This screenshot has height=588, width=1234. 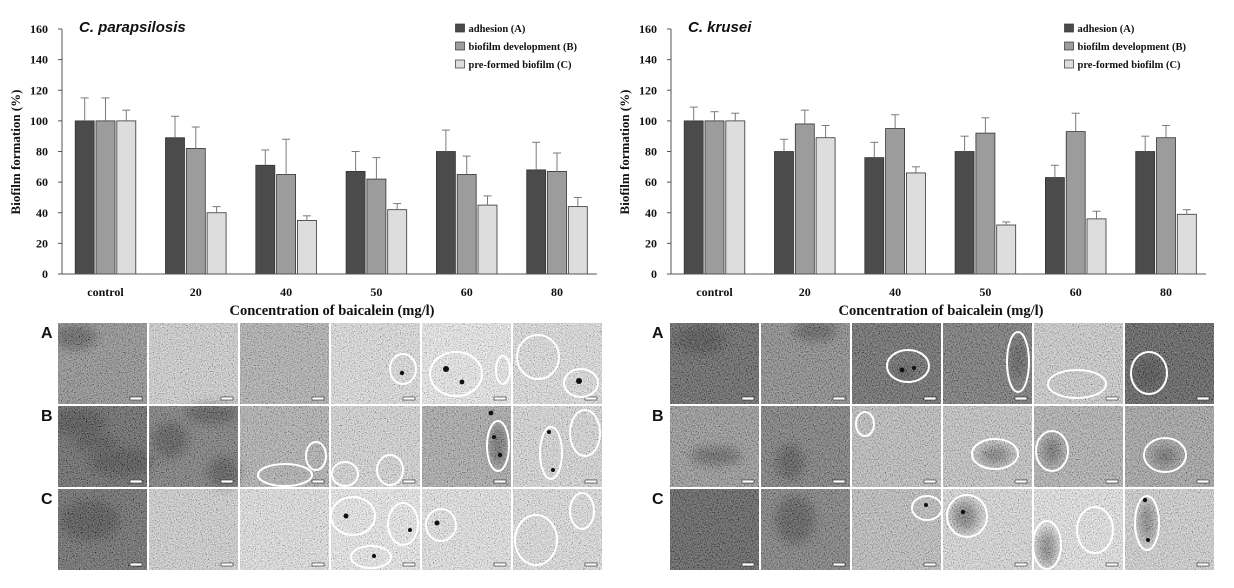 What do you see at coordinates (658, 333) in the screenshot?
I see `row-label-a: A` at bounding box center [658, 333].